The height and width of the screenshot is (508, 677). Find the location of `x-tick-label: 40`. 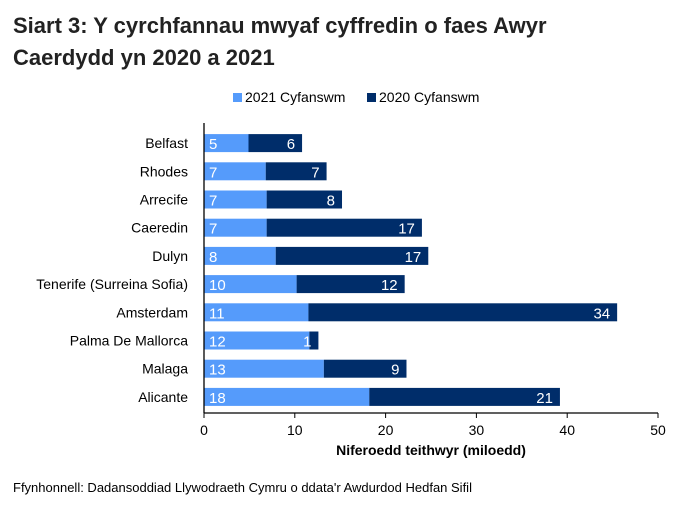

x-tick-label: 40 is located at coordinates (567, 430).